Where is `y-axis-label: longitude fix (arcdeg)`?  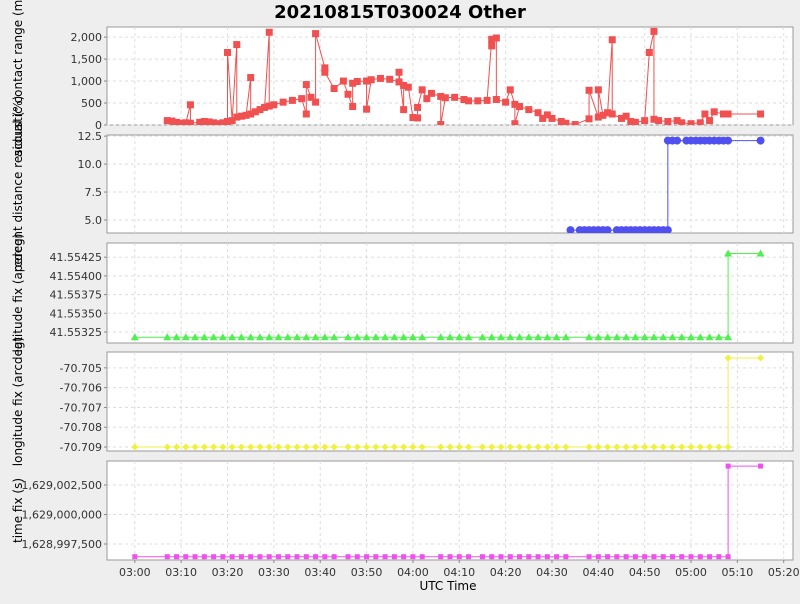 y-axis-label: longitude fix (arcdeg) is located at coordinates (18, 401).